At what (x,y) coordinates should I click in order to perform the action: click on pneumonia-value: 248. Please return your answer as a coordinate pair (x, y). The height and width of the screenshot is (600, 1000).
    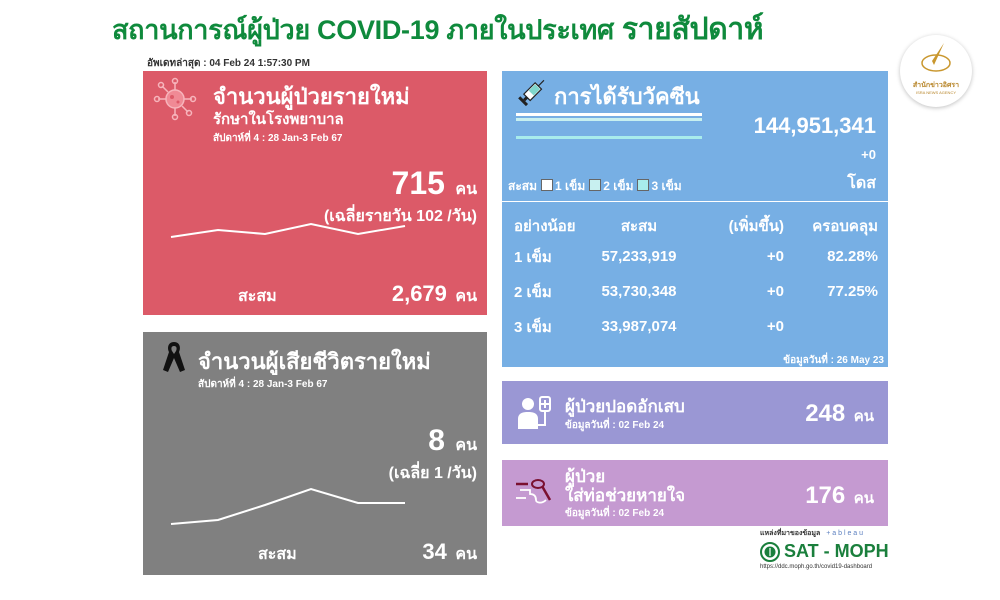
    Looking at the image, I should click on (825, 413).